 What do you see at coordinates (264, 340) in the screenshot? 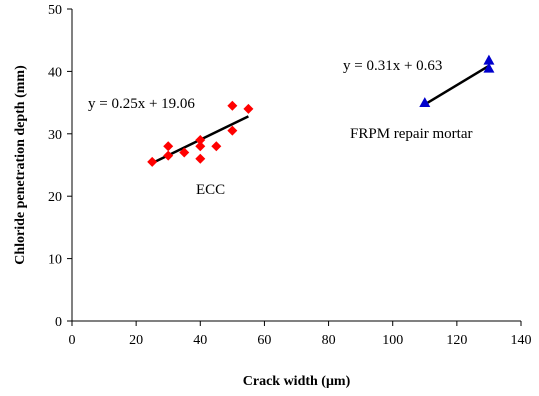
I see `x-tick-label: 60` at bounding box center [264, 340].